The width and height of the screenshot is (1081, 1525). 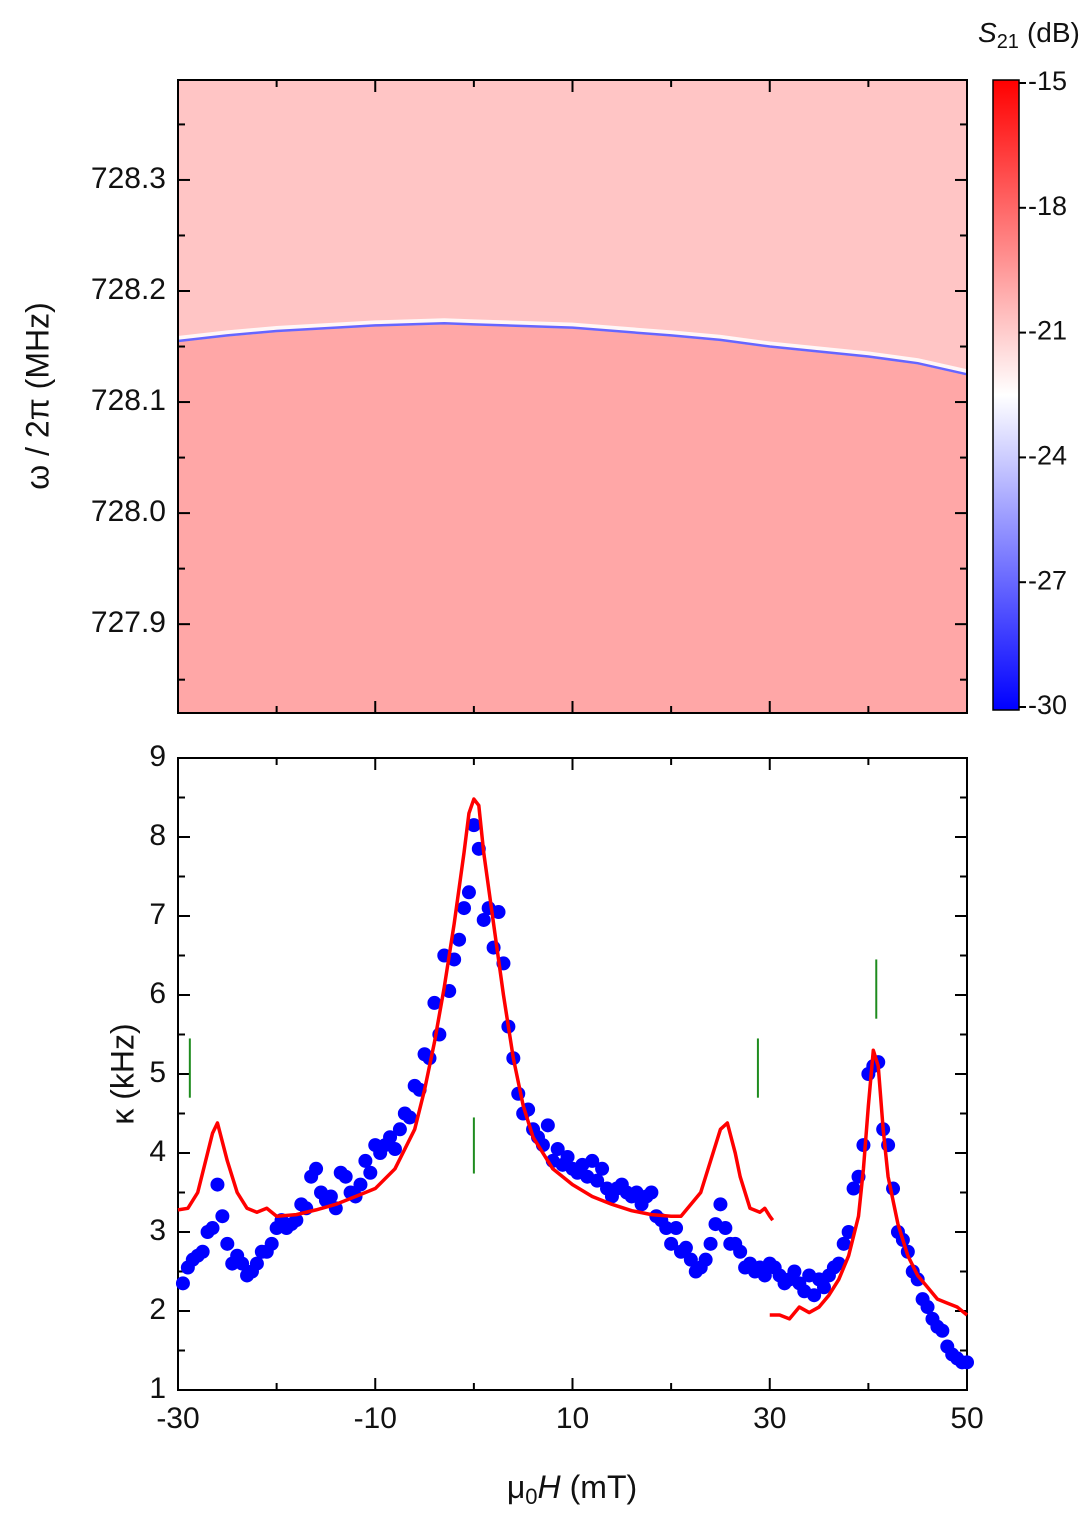 I want to click on heatmap-region-above, so click(x=572, y=227).